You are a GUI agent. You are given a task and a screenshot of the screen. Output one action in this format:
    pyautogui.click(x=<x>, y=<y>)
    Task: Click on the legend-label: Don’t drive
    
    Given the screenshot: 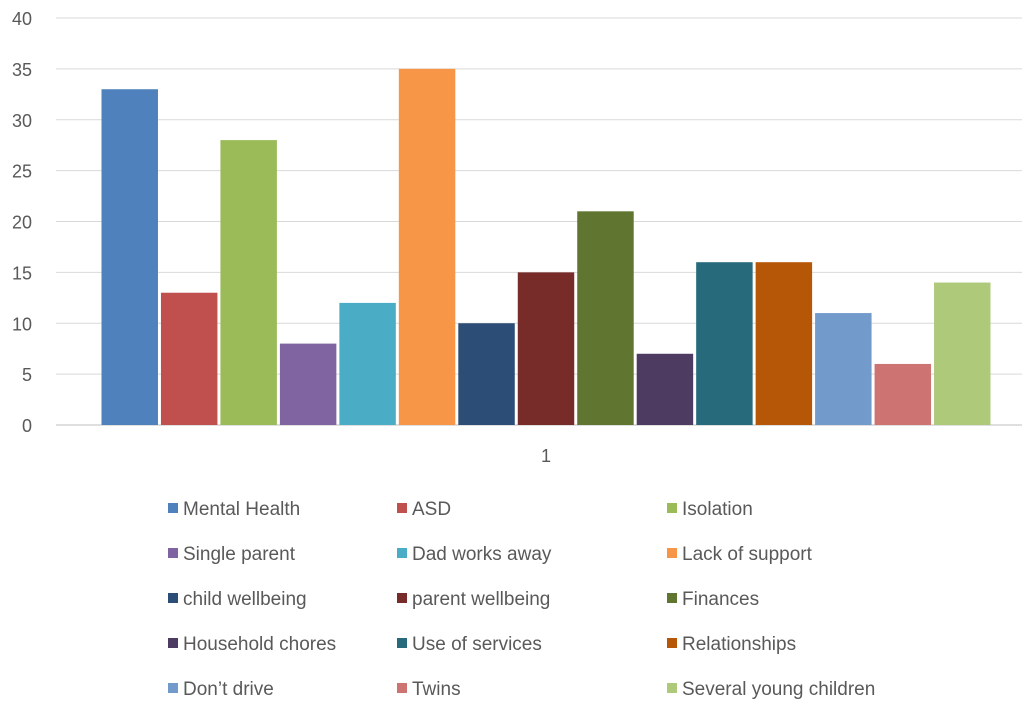 What is the action you would take?
    pyautogui.click(x=228, y=689)
    